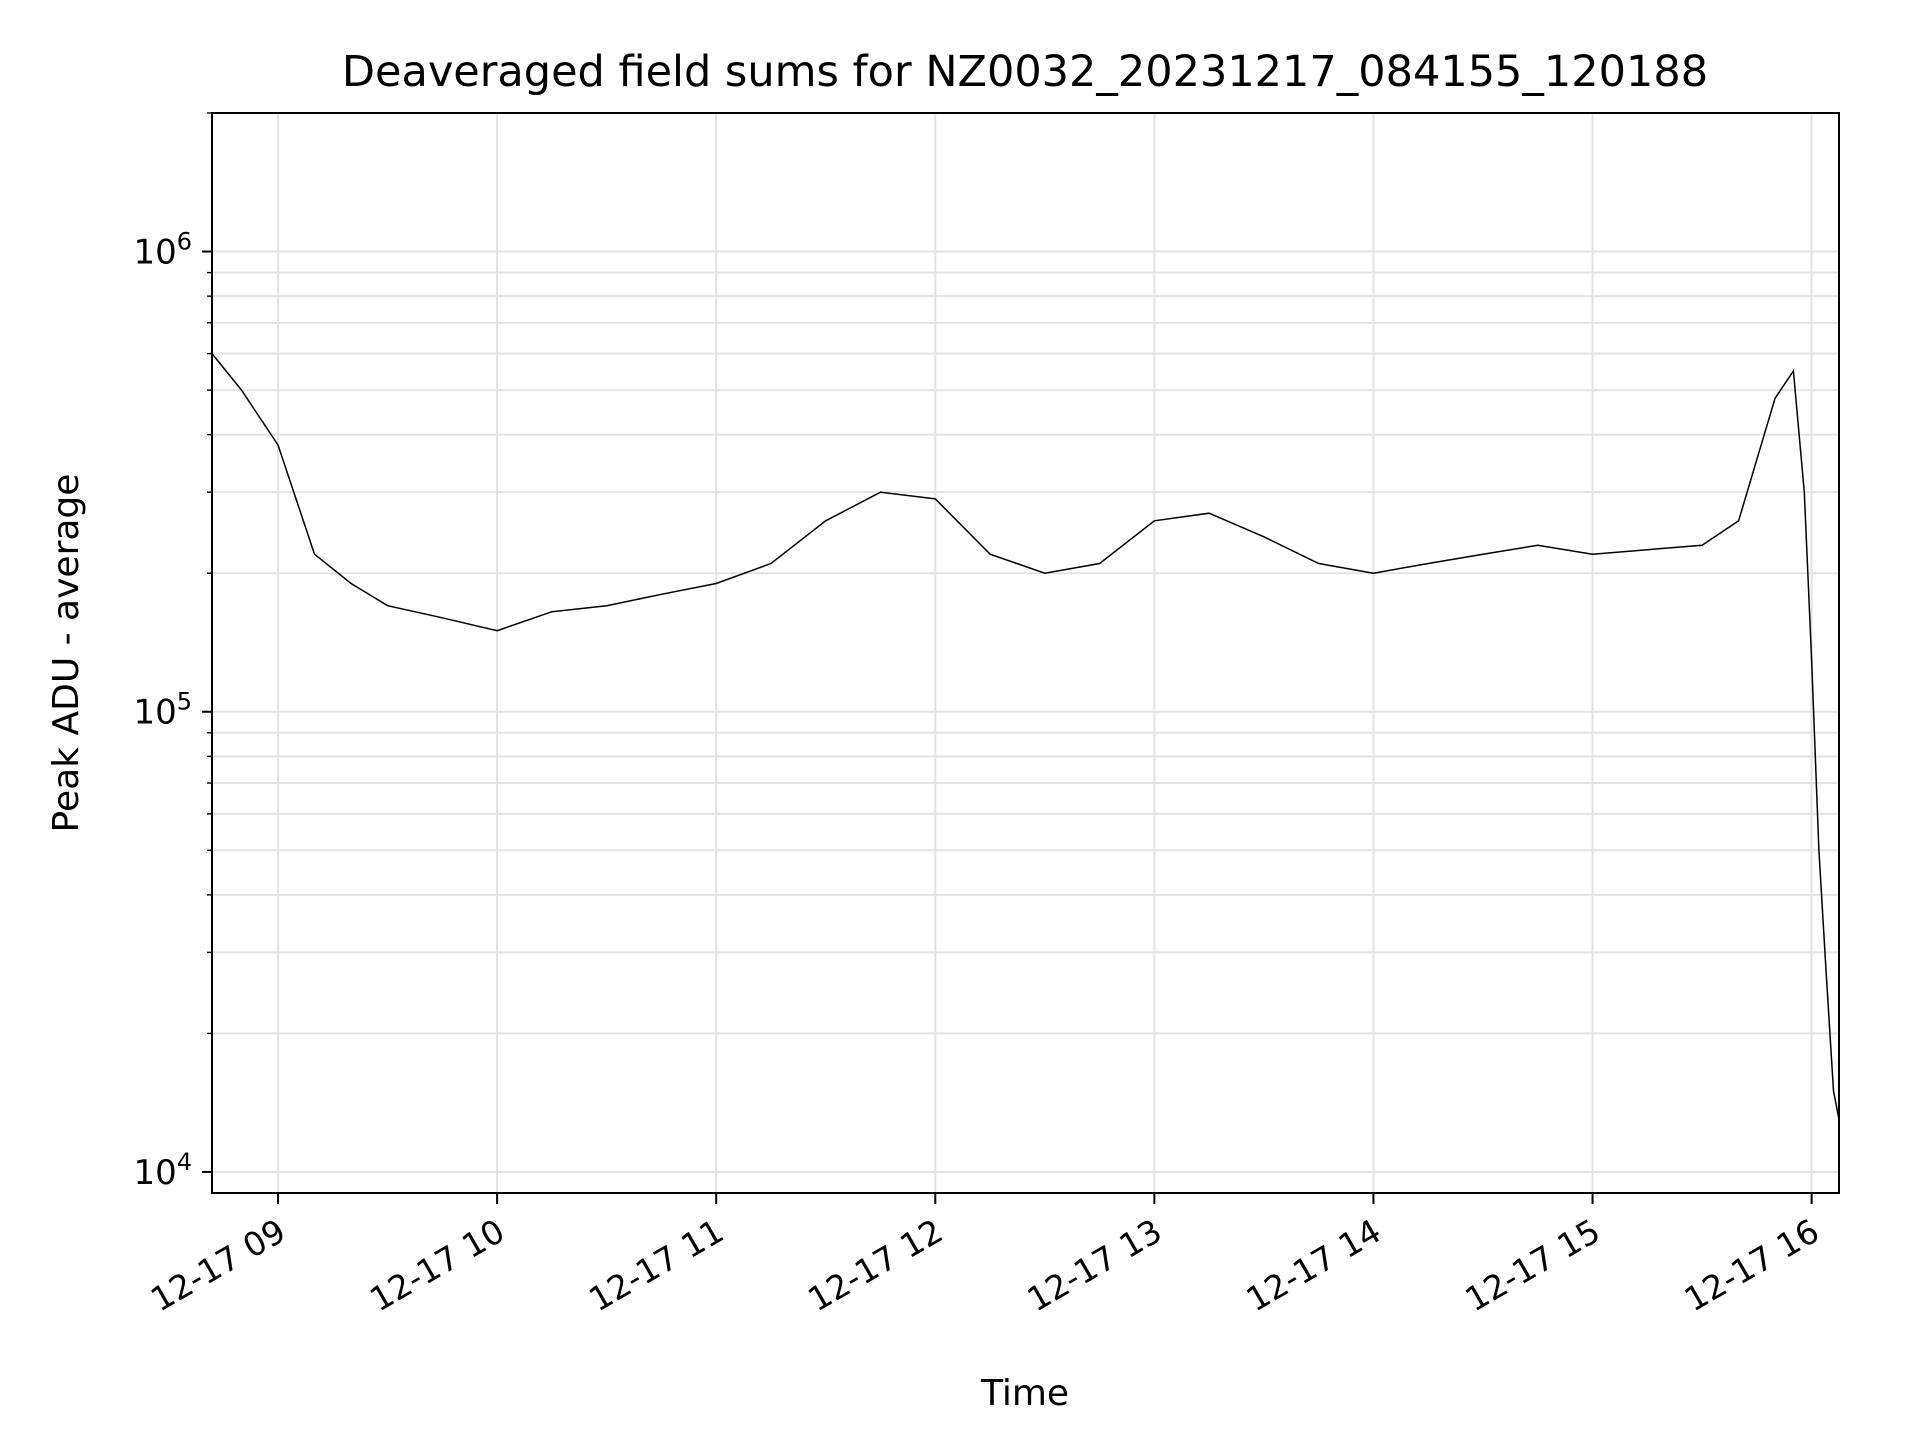 The image size is (1920, 1440). What do you see at coordinates (162, 710) in the screenshot?
I see `y-tick-label: 10⁵` at bounding box center [162, 710].